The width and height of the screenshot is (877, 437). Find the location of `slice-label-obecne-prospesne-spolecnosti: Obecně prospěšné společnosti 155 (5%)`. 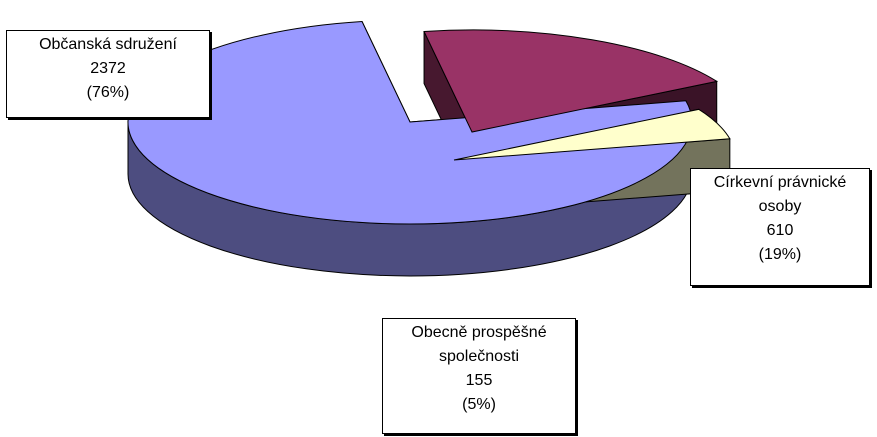

slice-label-obecne-prospesne-spolecnosti: Obecně prospěšné společnosti 155 (5%) is located at coordinates (479, 376).